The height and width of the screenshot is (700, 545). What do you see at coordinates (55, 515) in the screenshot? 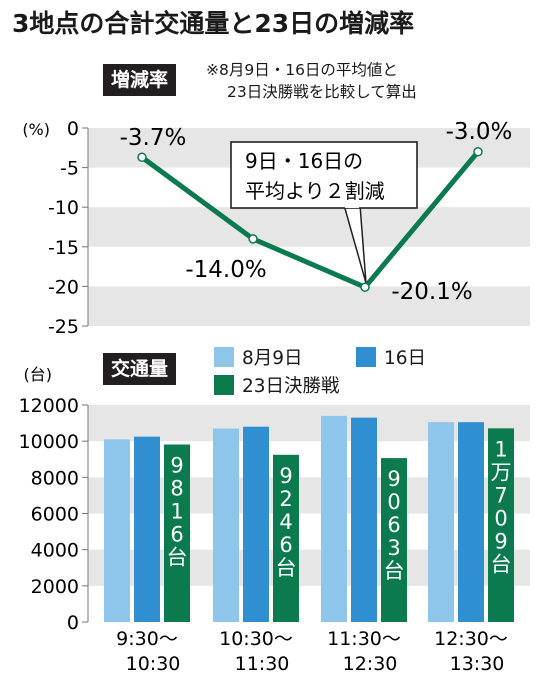
I see `bar-y-tick-label: 6000` at bounding box center [55, 515].